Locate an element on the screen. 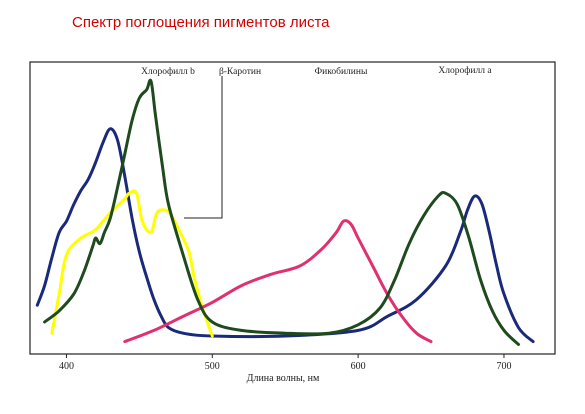 This screenshot has width=585, height=414. beta-carotene-leader-line is located at coordinates (203, 147).